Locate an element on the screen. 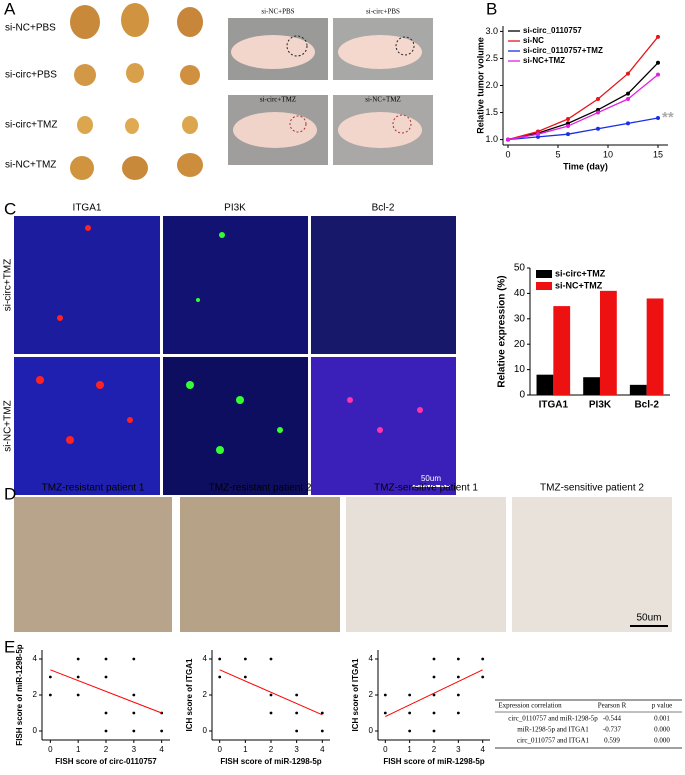 The image size is (685, 775). y-tick-label: 2.5 is located at coordinates (491, 58).